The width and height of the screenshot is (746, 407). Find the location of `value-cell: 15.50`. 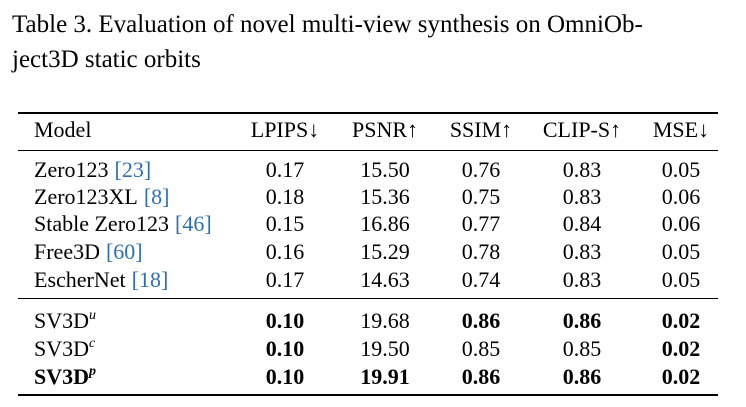

value-cell: 15.50 is located at coordinates (385, 169).